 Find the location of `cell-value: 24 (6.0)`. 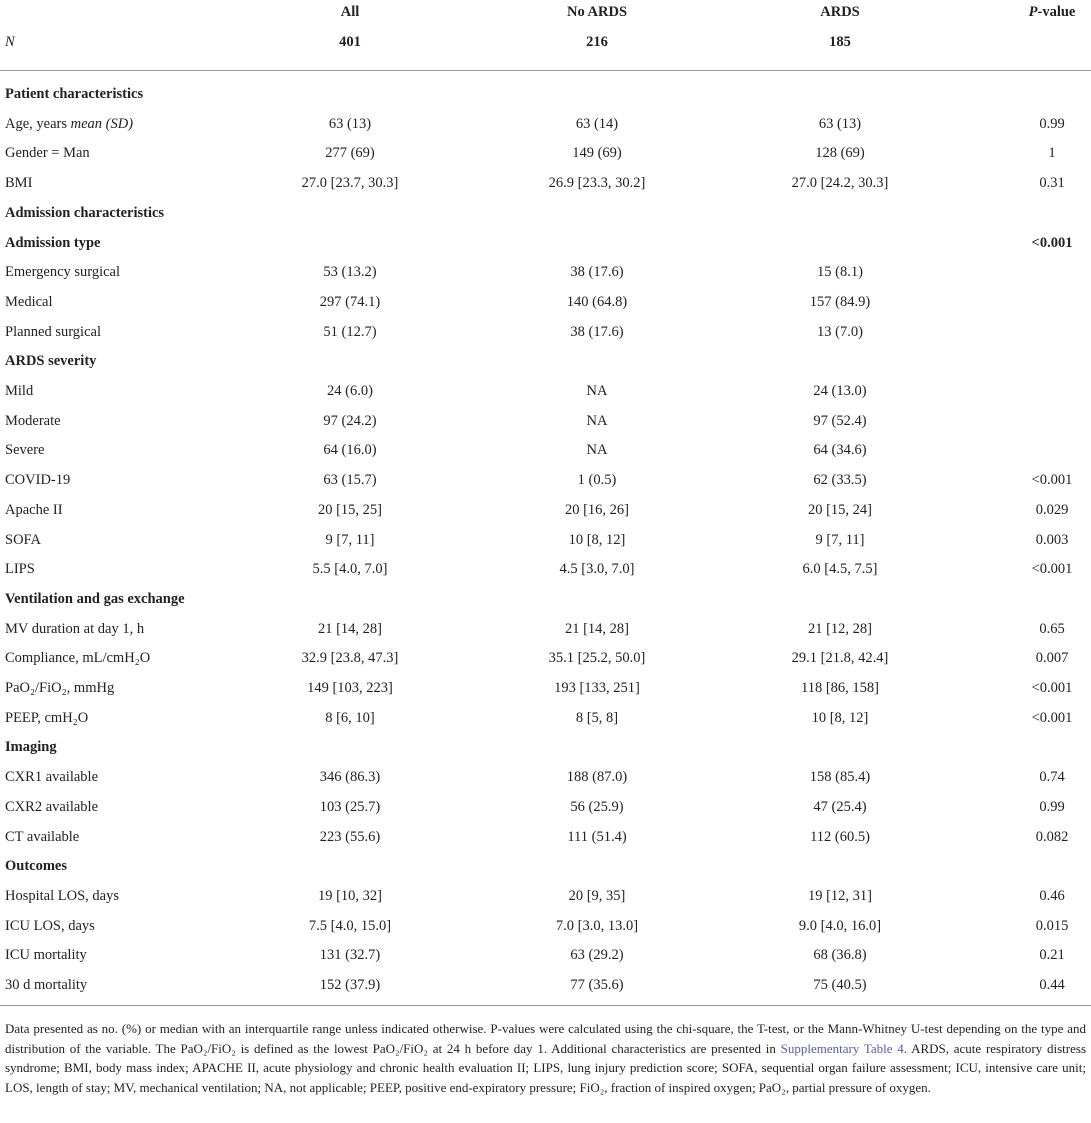

cell-value: 24 (6.0) is located at coordinates (350, 391).